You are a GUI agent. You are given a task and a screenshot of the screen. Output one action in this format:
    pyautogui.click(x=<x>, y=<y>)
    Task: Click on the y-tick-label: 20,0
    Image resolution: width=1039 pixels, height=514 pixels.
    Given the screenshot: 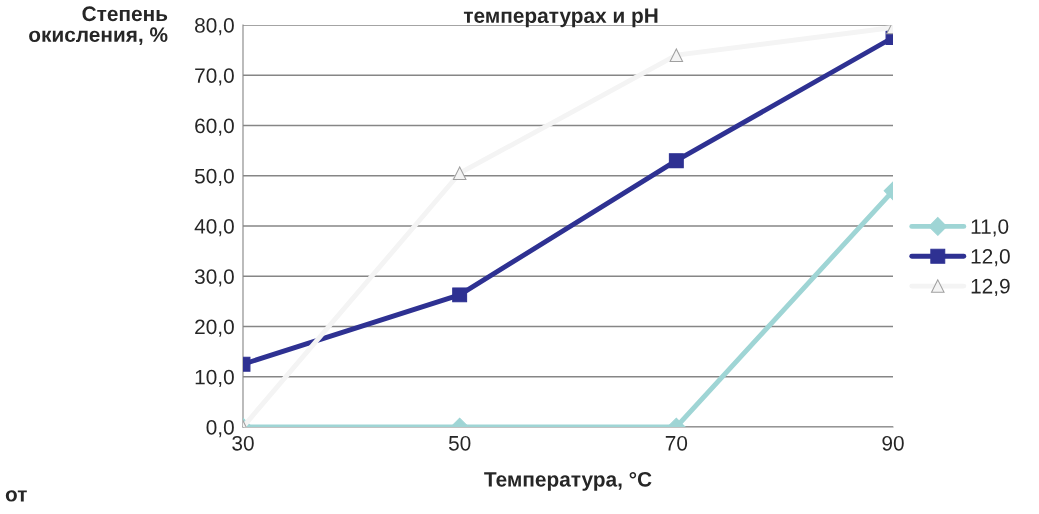 What is the action you would take?
    pyautogui.click(x=214, y=328)
    